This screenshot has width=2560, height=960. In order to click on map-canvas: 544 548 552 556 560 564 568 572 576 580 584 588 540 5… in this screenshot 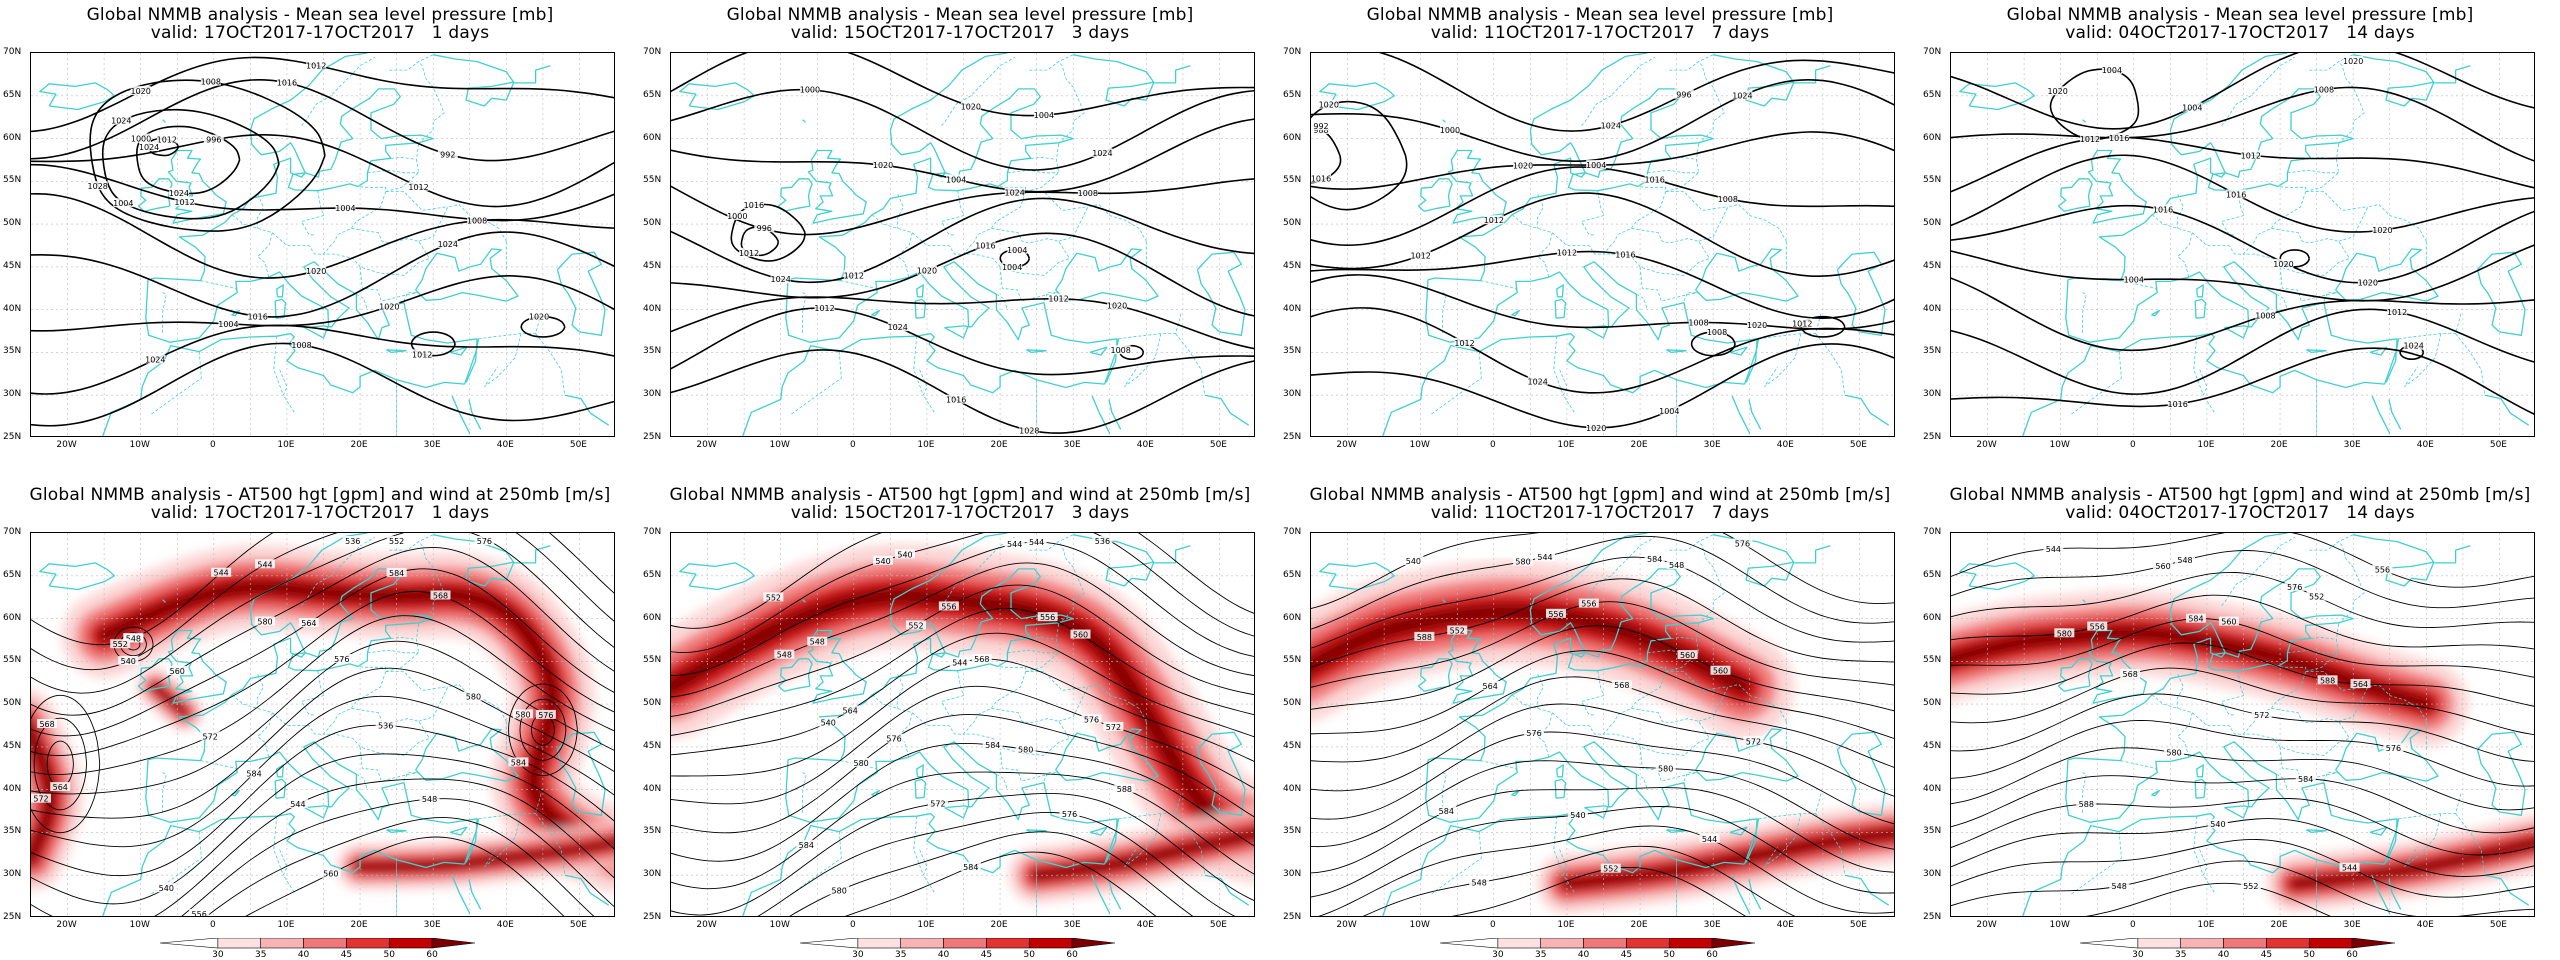, I will do `click(2242, 724)`.